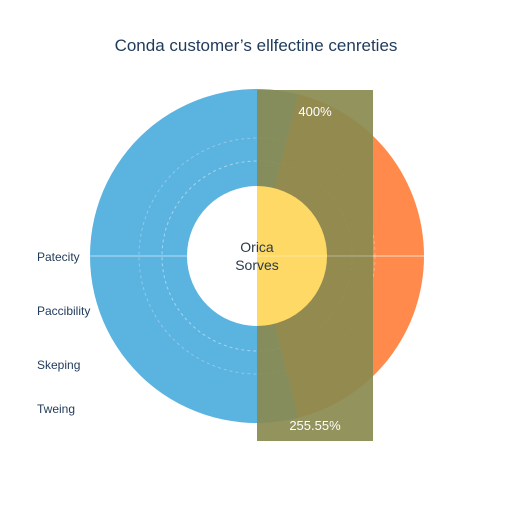 The image size is (512, 512). I want to click on overlay-inner-highlight, so click(292, 256).